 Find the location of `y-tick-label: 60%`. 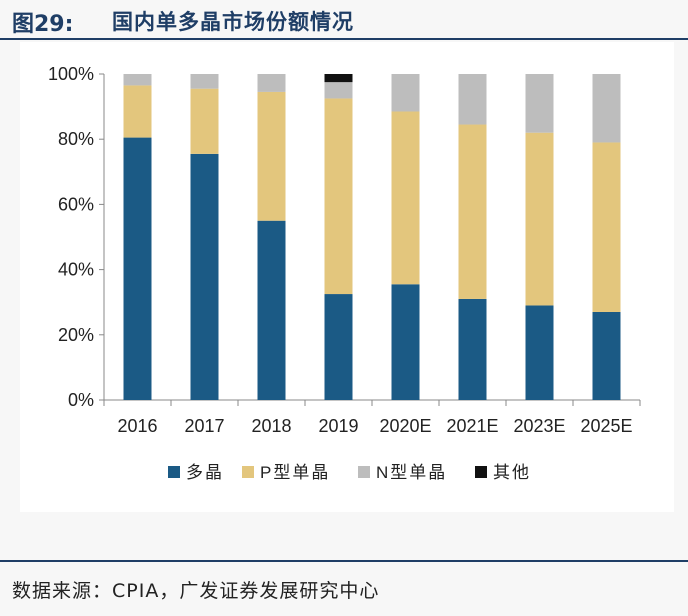

y-tick-label: 60% is located at coordinates (76, 204).